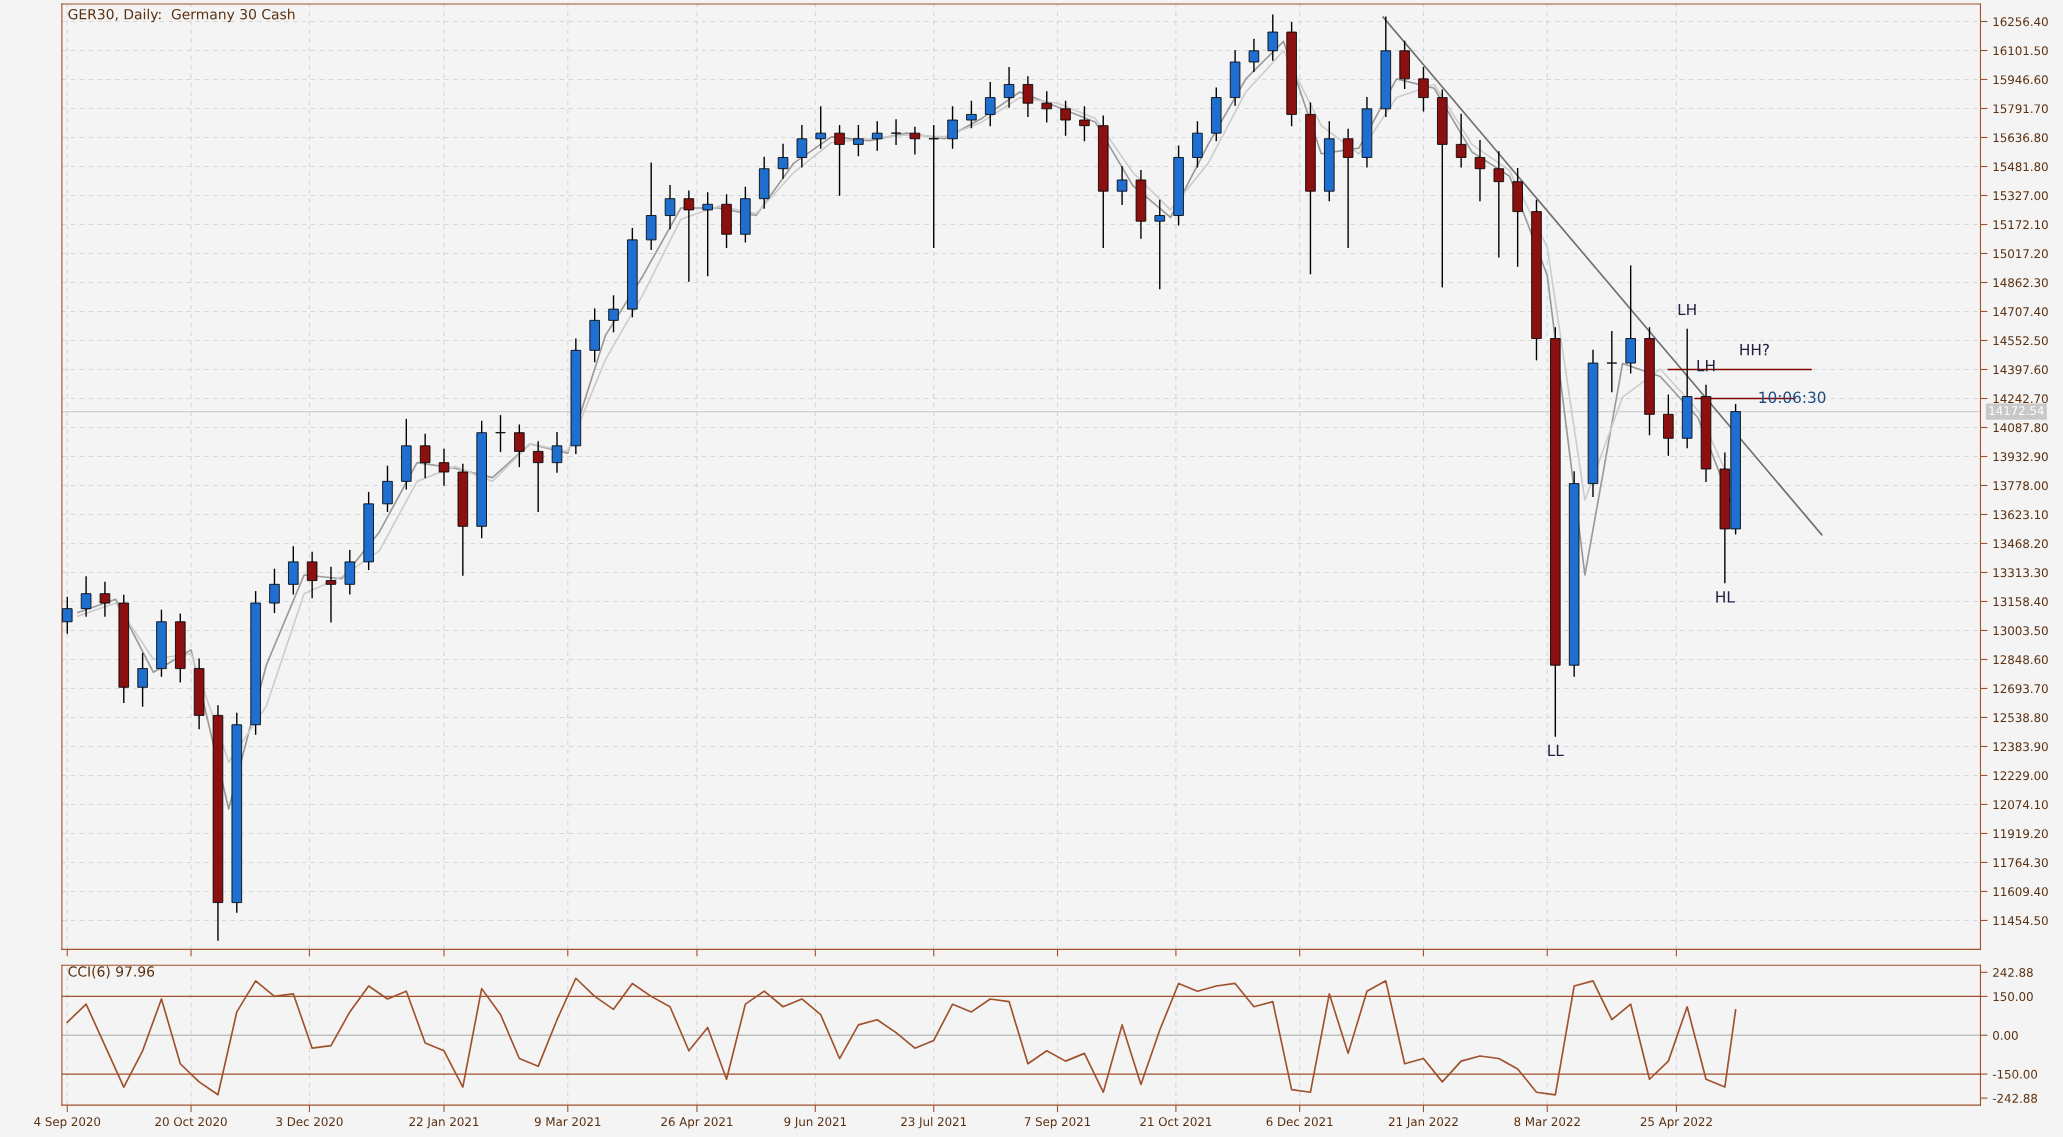  I want to click on y-tick-label: 15791.70, so click(2020, 109).